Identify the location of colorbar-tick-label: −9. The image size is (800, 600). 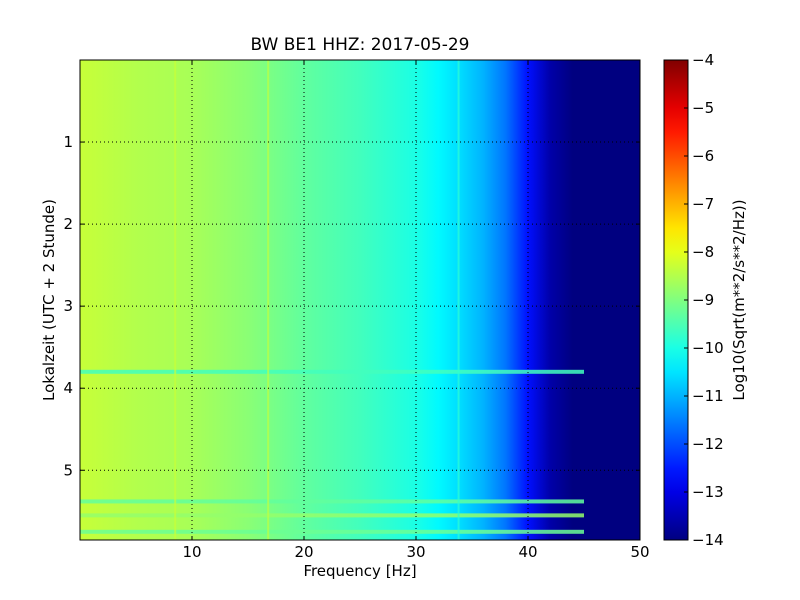
(703, 300).